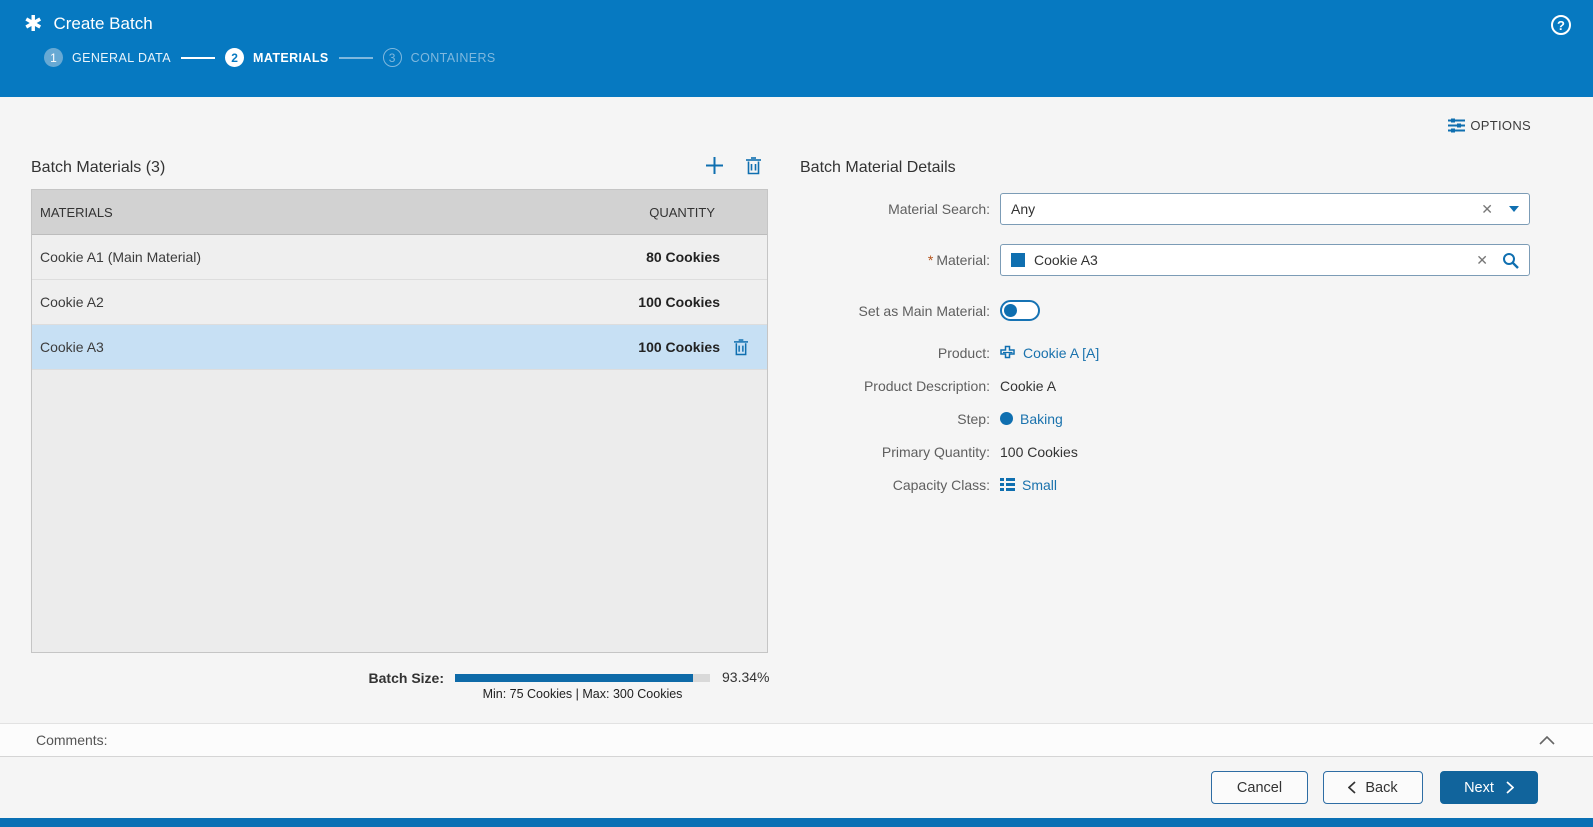 The image size is (1593, 827). Describe the element at coordinates (406, 678) in the screenshot. I see `batch-size-label: Batch Size:` at that location.